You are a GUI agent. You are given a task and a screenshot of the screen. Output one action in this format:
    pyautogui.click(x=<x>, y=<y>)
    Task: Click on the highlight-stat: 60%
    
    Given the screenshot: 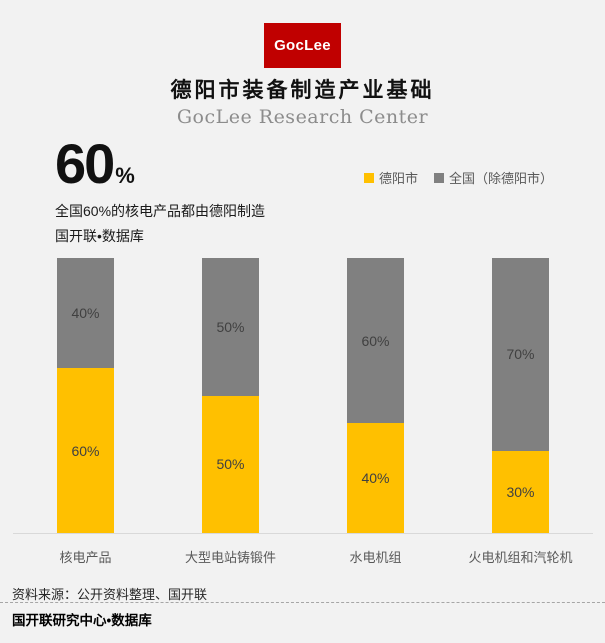 What is the action you would take?
    pyautogui.click(x=95, y=164)
    